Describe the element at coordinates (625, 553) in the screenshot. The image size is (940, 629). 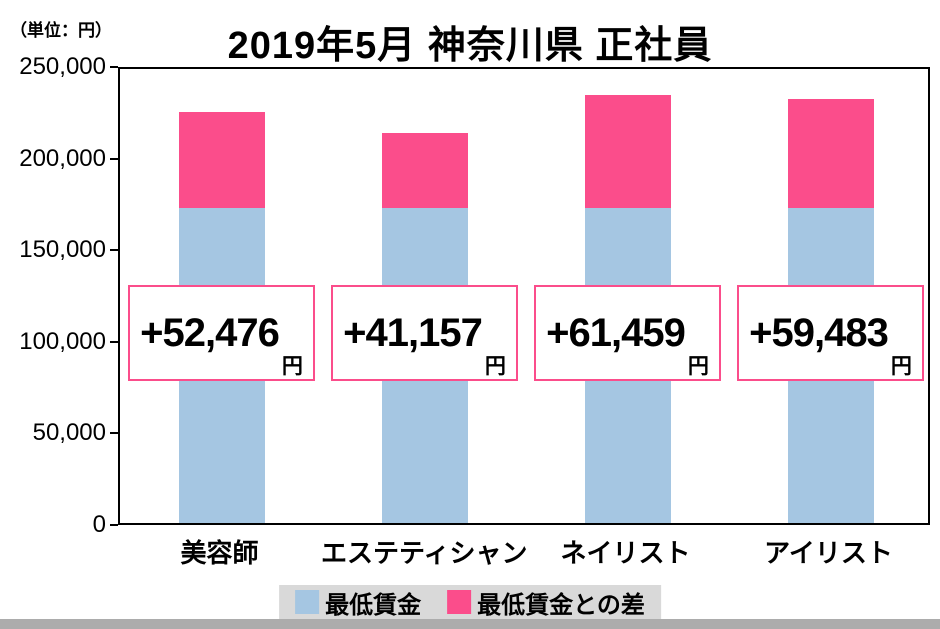
I see `category-label: ネイリスト` at that location.